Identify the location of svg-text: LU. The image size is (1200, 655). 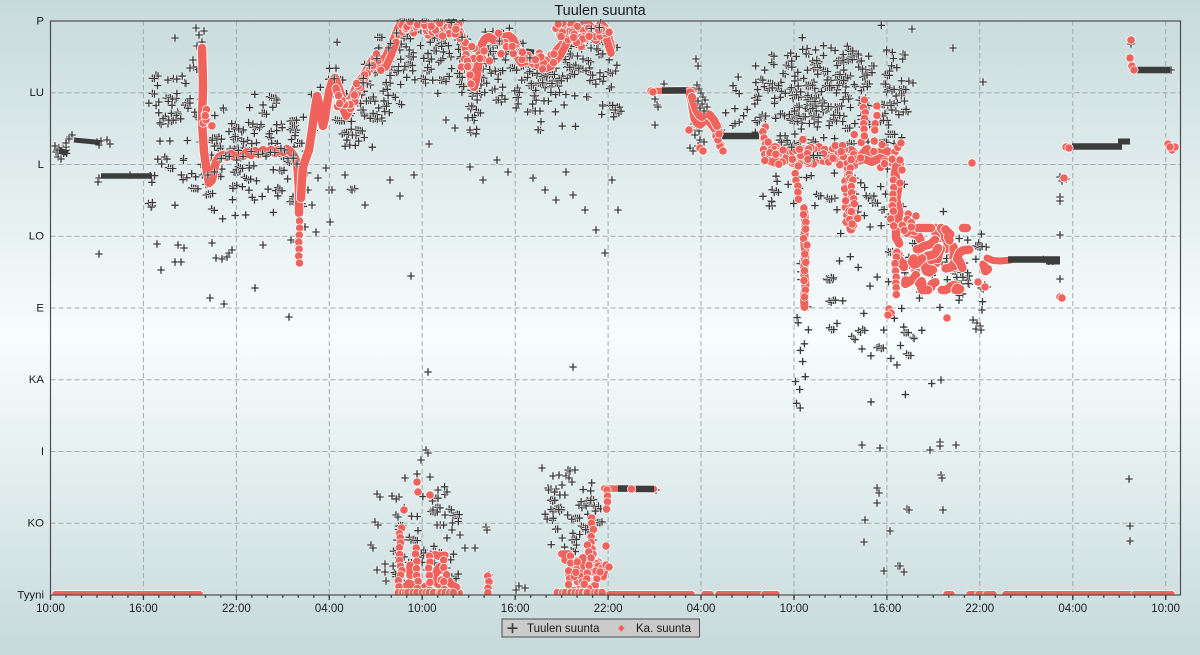
(36, 93).